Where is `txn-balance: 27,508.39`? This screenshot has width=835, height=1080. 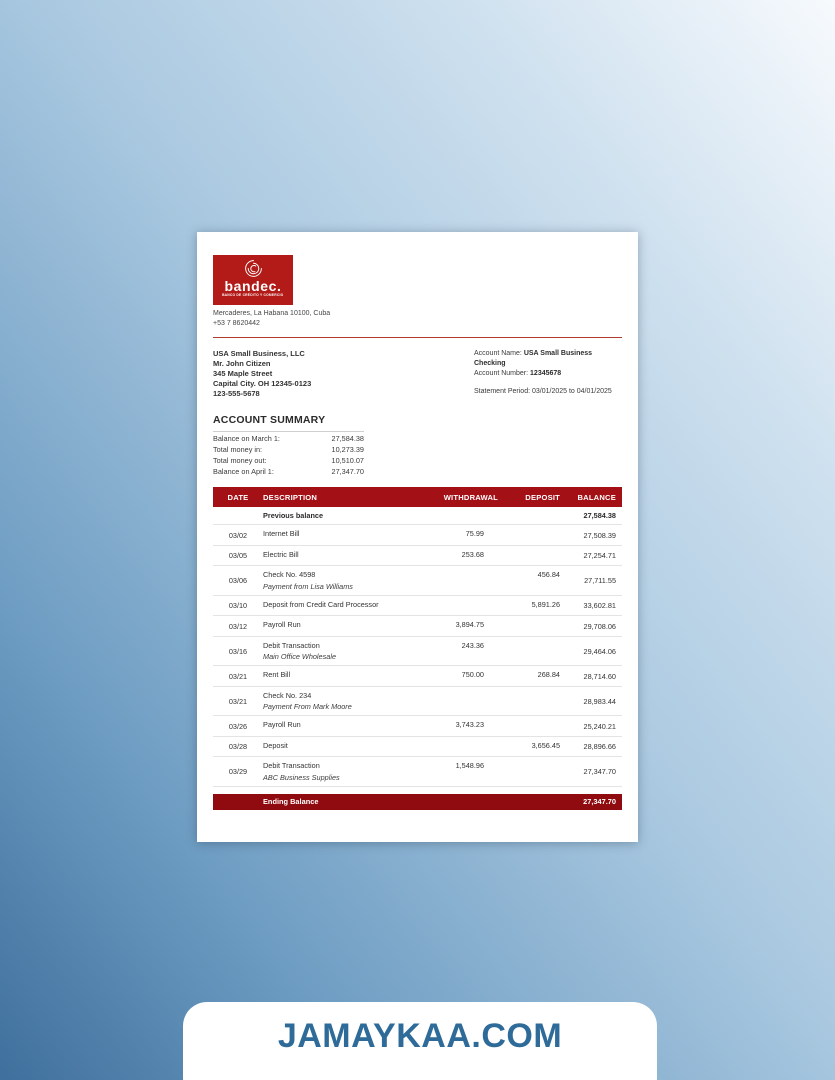 txn-balance: 27,508.39 is located at coordinates (599, 535).